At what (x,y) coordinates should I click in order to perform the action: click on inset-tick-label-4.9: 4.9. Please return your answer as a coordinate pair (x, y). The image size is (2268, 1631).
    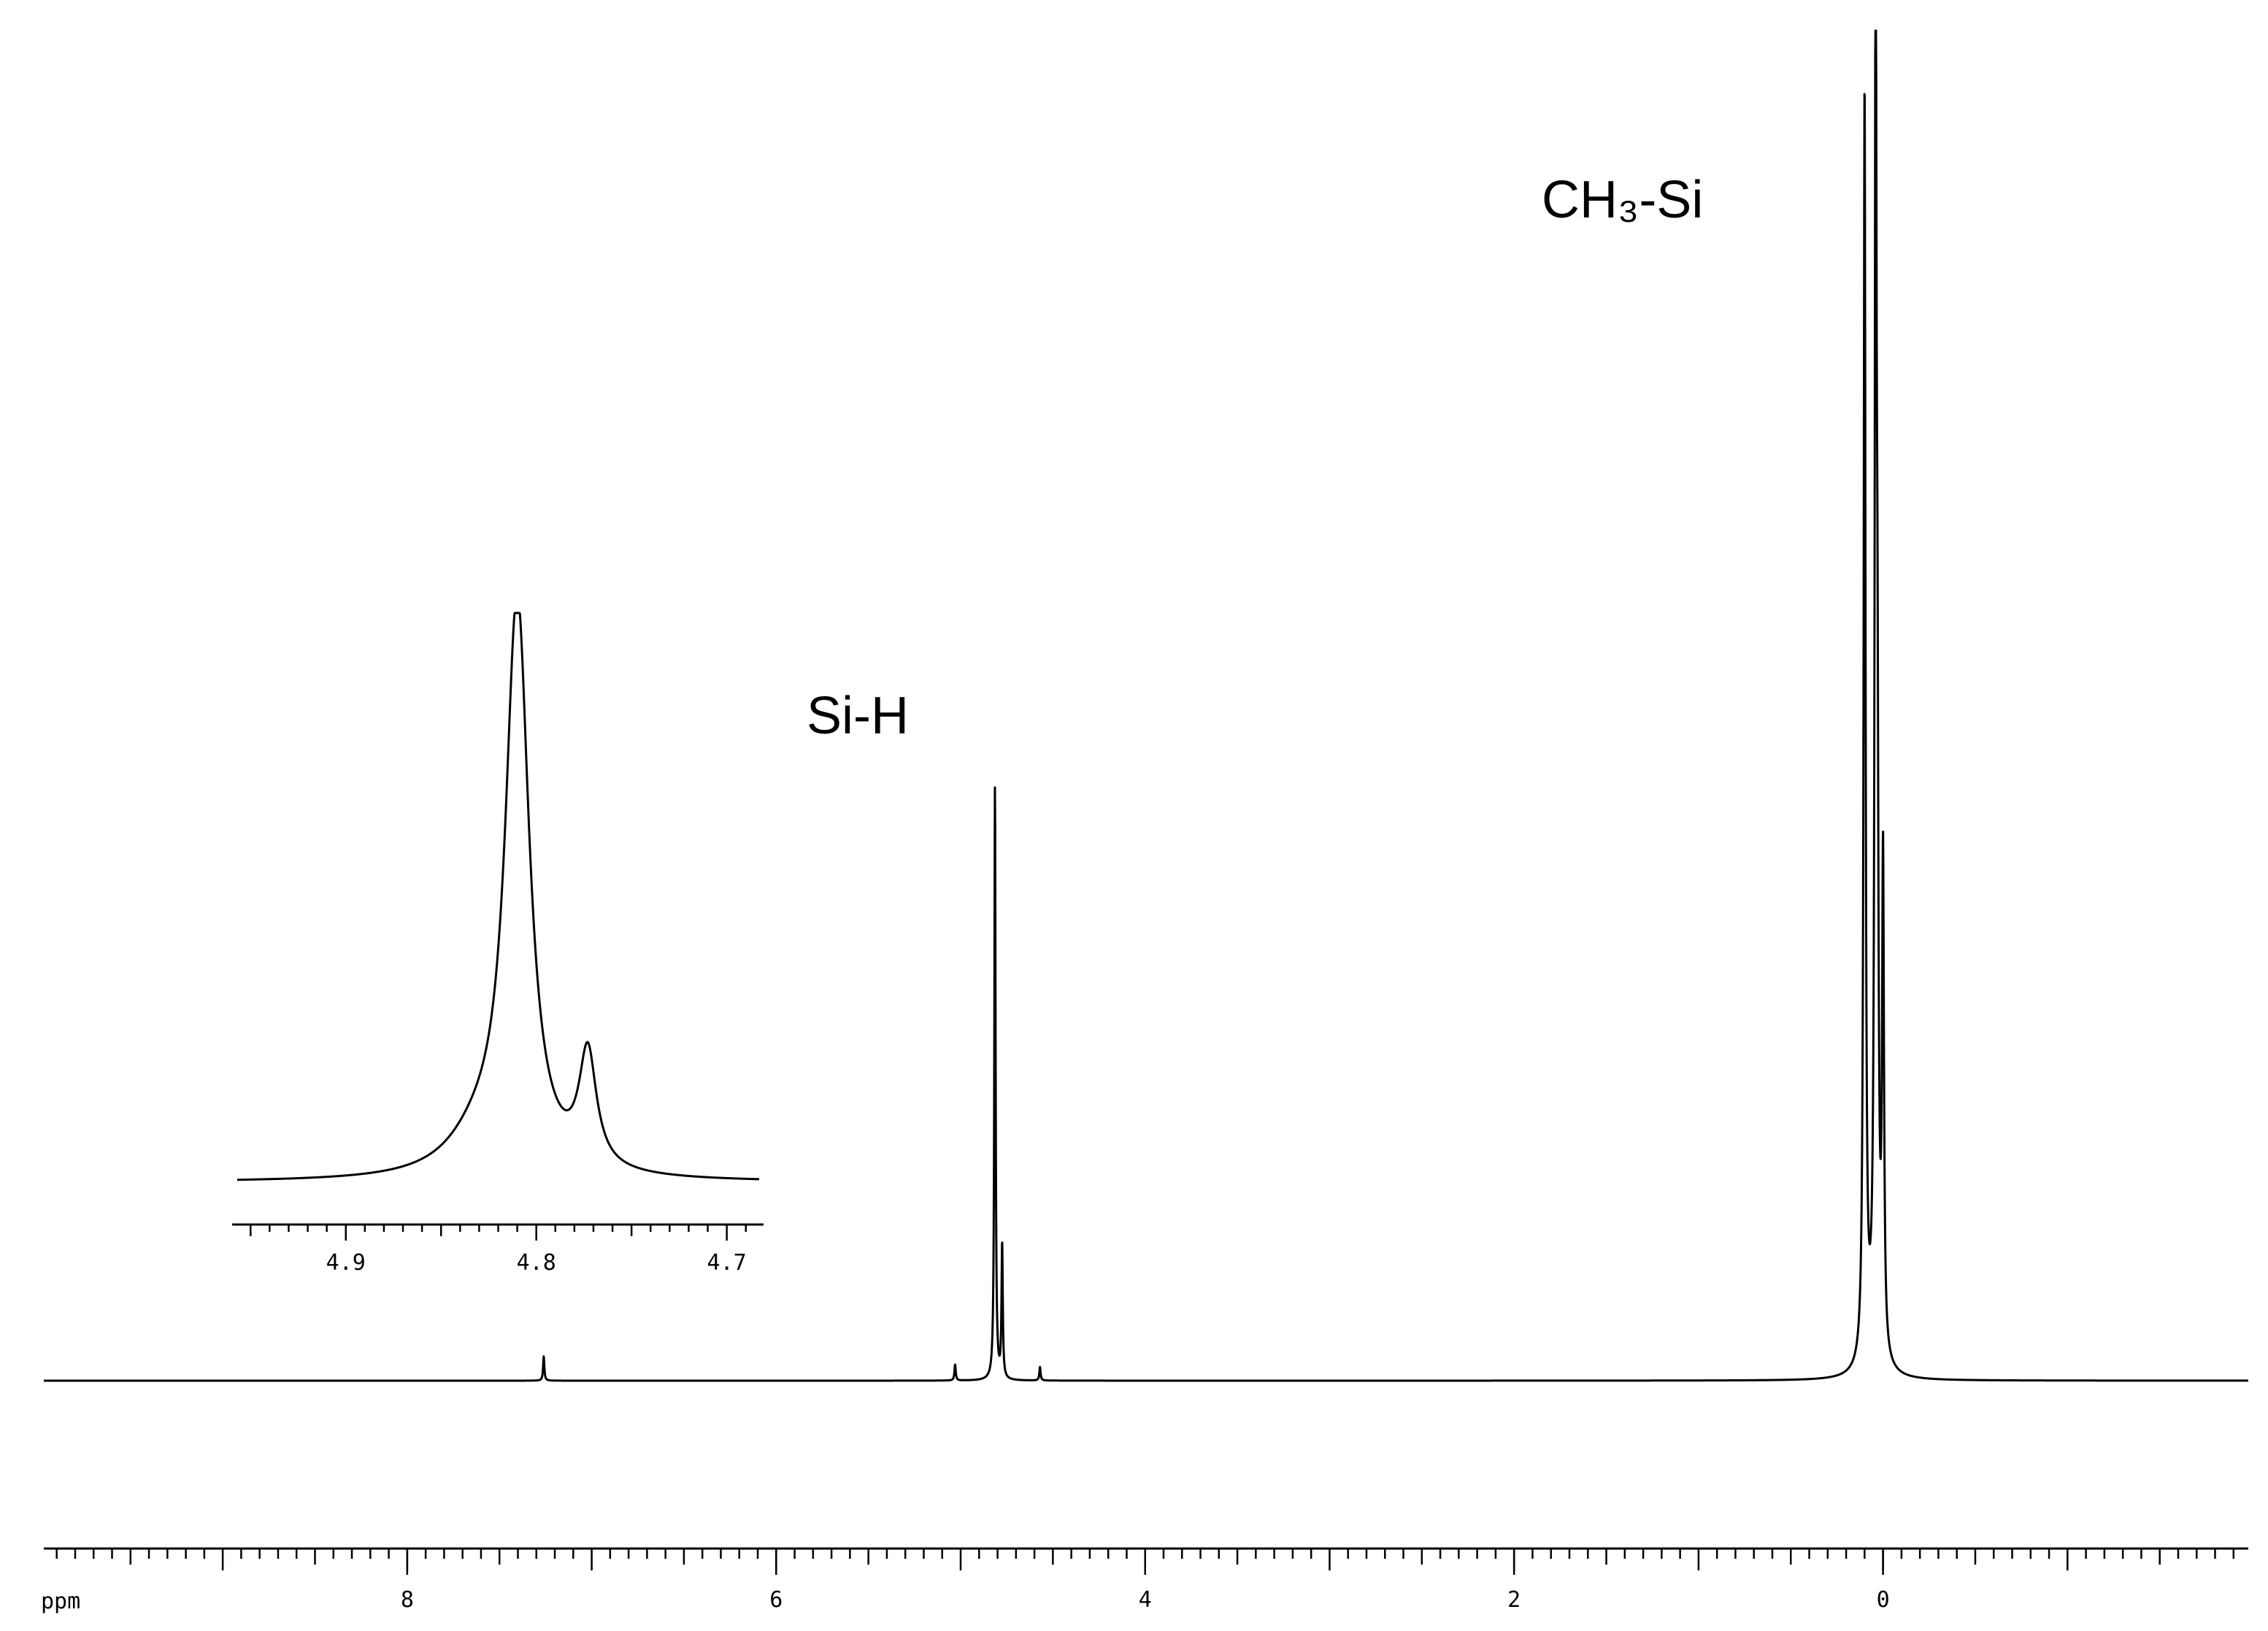
    Looking at the image, I should click on (346, 1263).